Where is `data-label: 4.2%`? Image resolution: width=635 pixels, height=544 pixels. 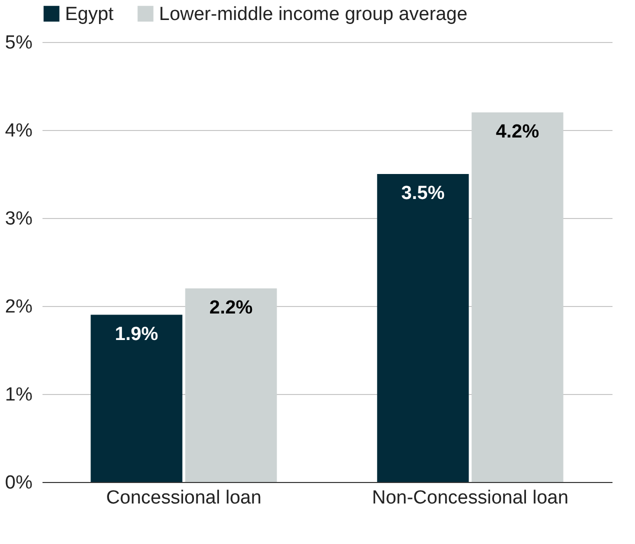
data-label: 4.2% is located at coordinates (518, 131).